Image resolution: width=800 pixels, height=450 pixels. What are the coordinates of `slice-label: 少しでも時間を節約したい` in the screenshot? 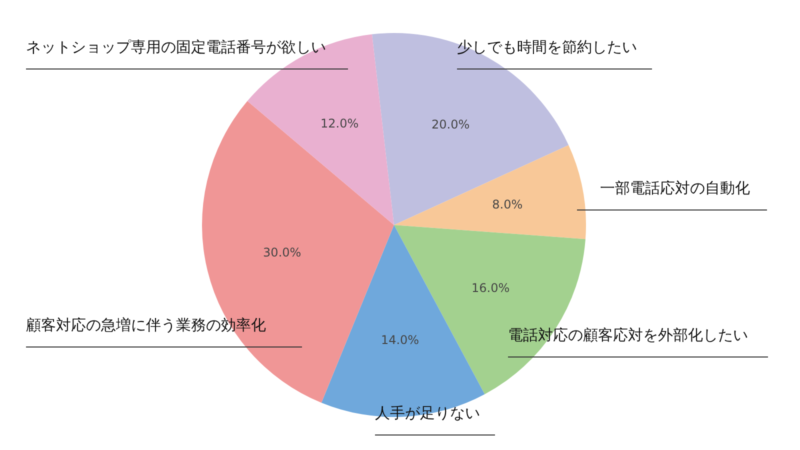 It's located at (547, 47).